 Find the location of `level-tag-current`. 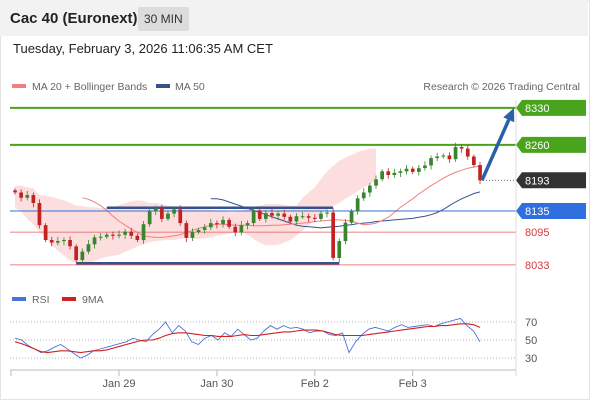

level-tag-current is located at coordinates (551, 180).